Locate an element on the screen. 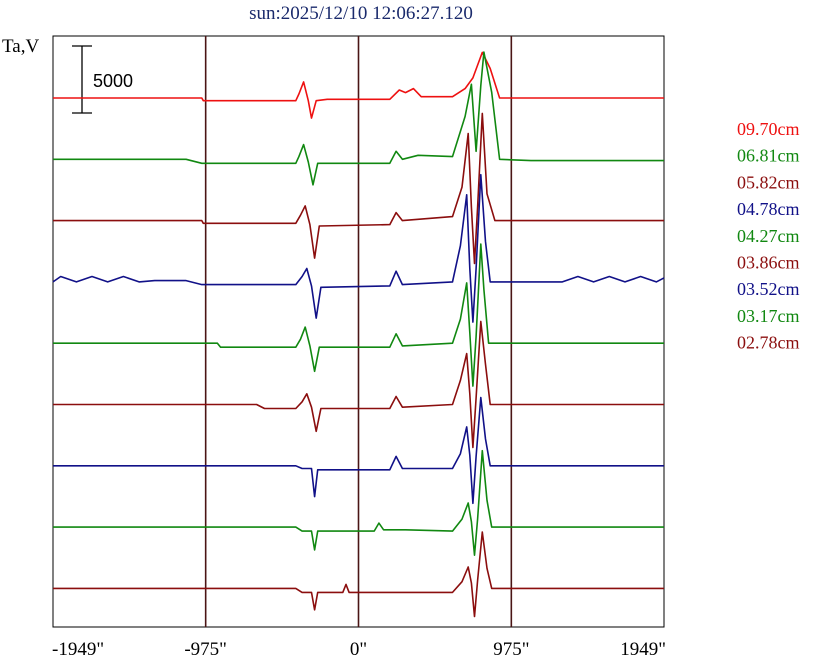 This screenshot has height=662, width=813. legend-entry: 05.82cm is located at coordinates (768, 182).